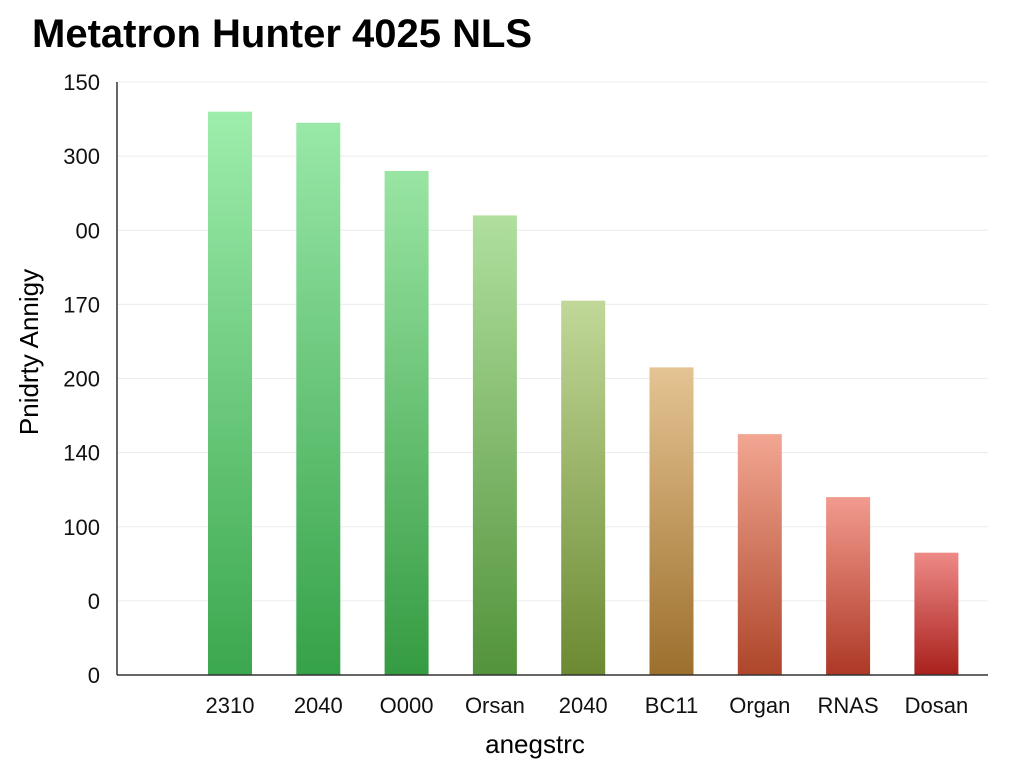 The height and width of the screenshot is (768, 1024). What do you see at coordinates (937, 705) in the screenshot?
I see `x-tick-label: Dosan` at bounding box center [937, 705].